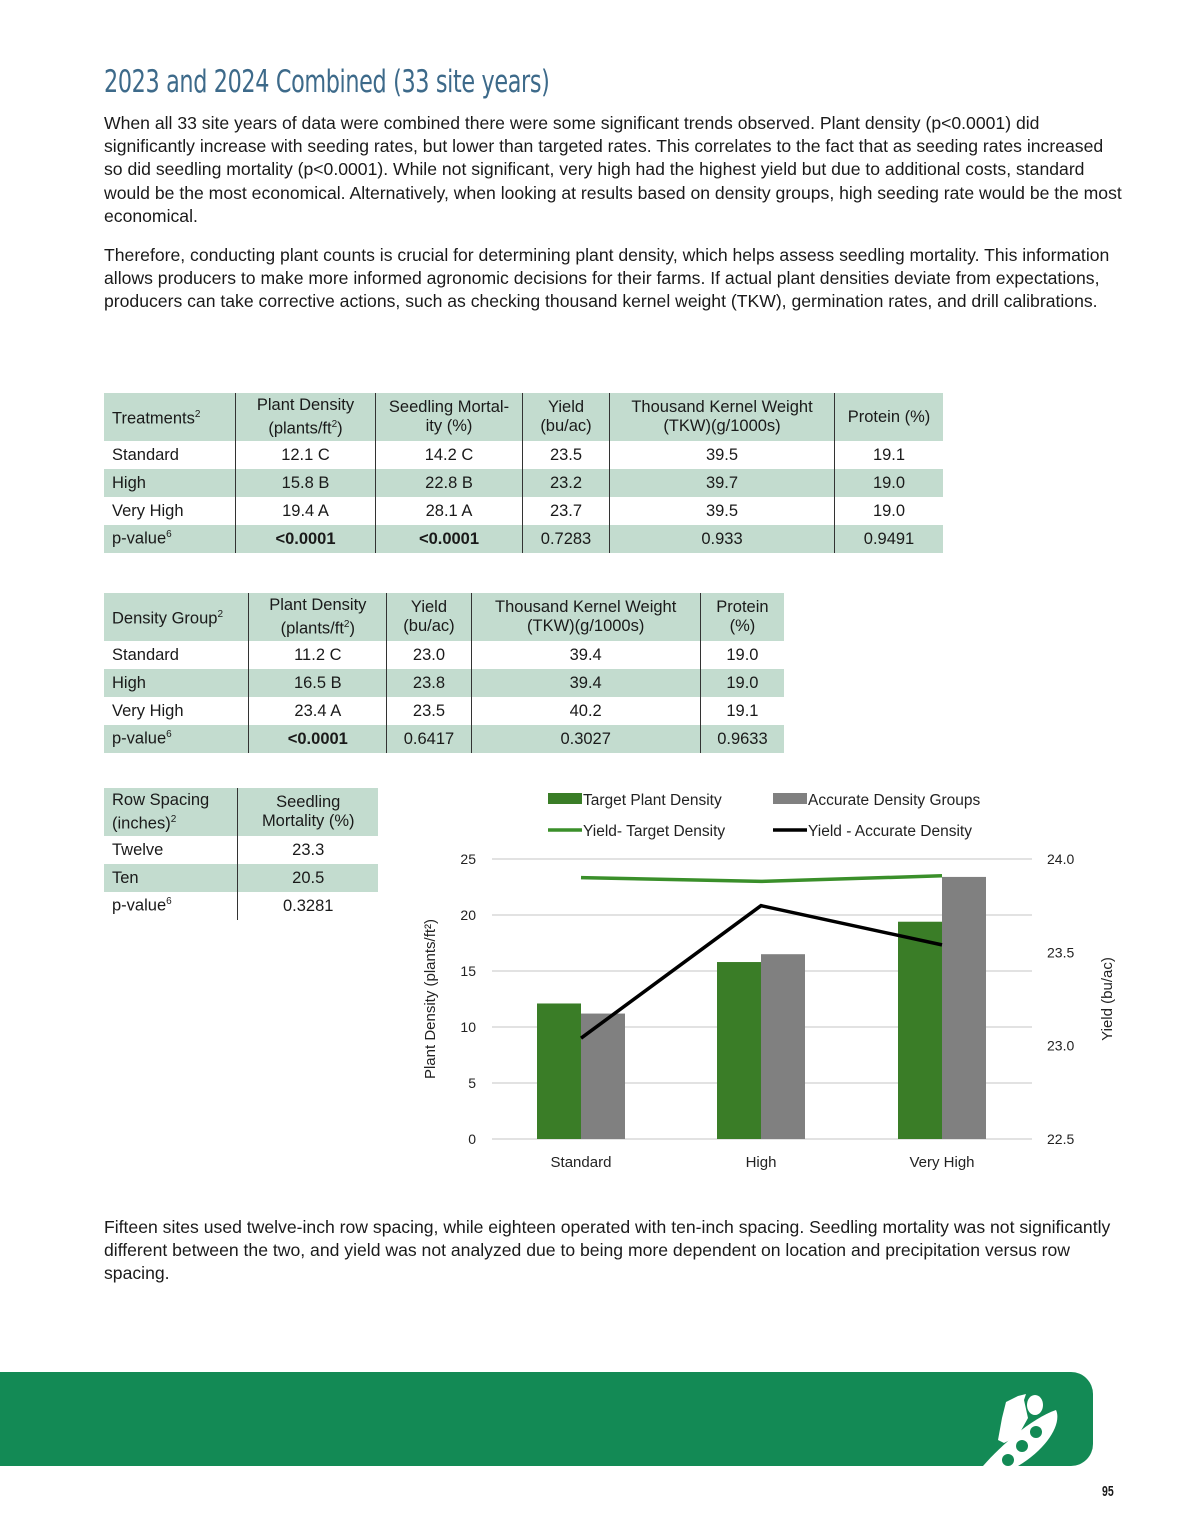 This screenshot has width=1187, height=1536. I want to click on cell-text: 0.9633, so click(742, 738).